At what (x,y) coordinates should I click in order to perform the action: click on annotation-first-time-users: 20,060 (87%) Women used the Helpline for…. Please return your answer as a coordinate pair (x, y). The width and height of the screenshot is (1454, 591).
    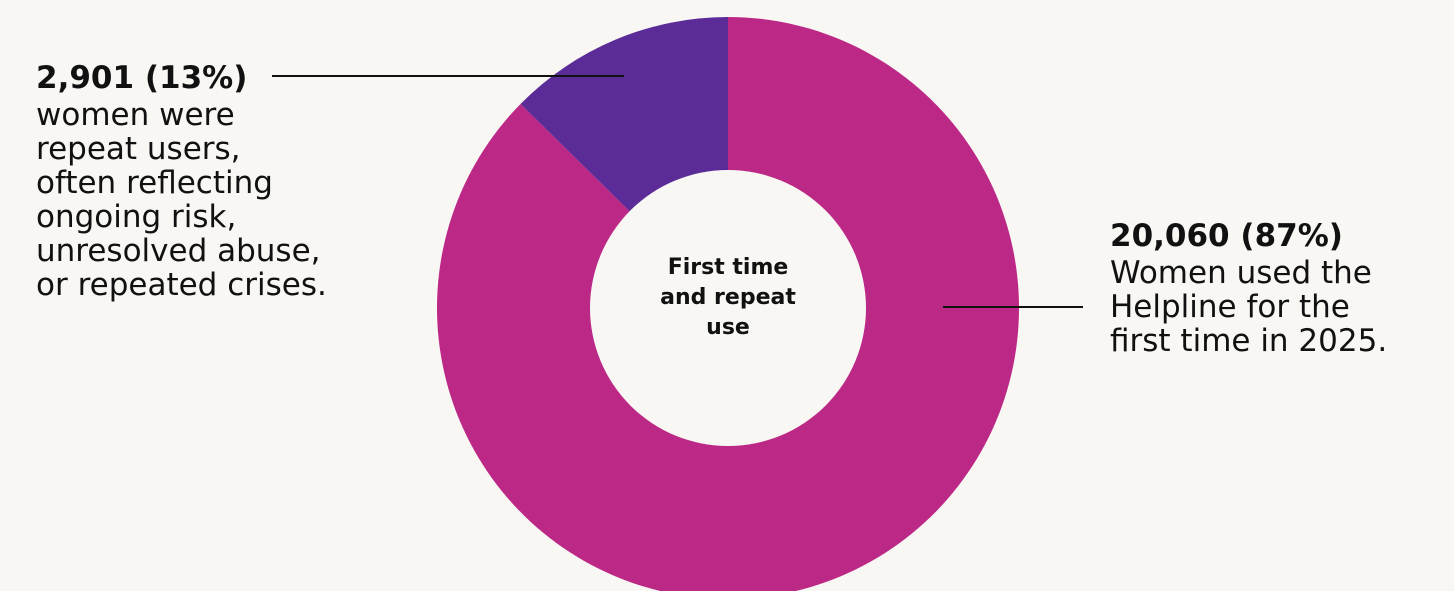
    Looking at the image, I should click on (1282, 287).